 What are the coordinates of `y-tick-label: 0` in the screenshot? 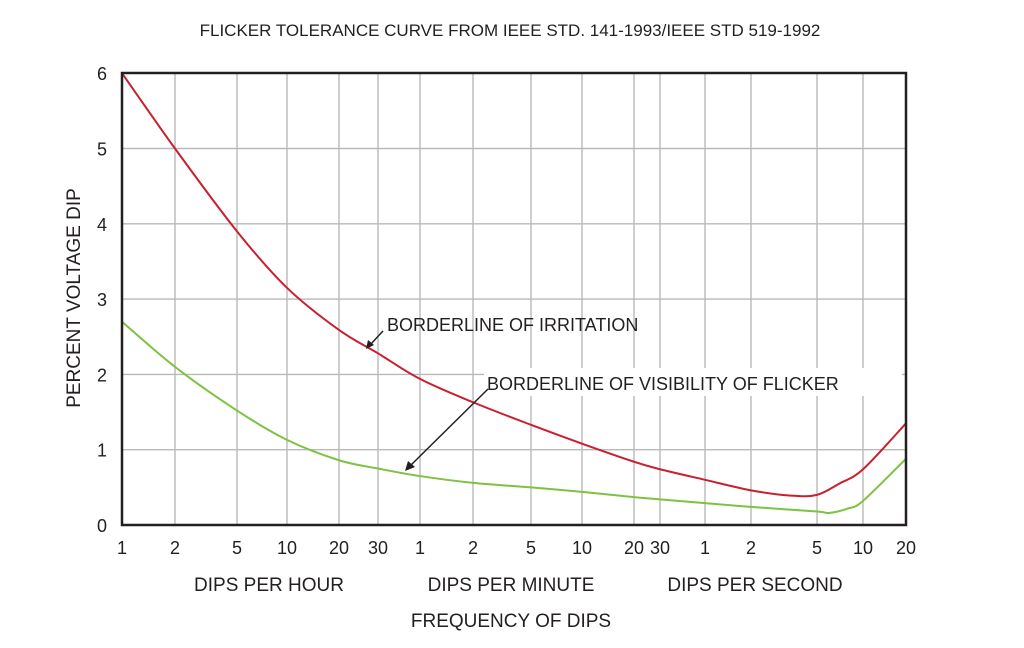 It's located at (102, 526).